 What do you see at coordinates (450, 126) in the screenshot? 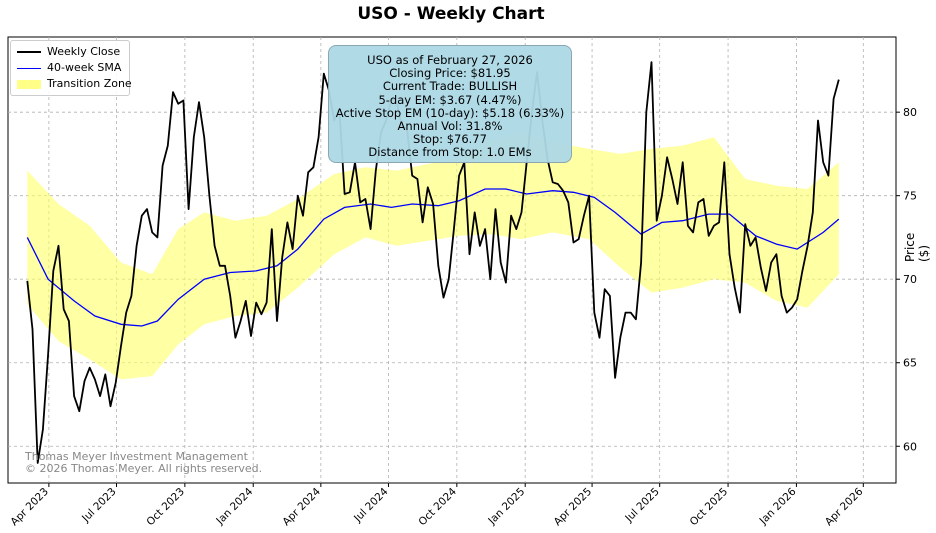
I see `info-line-annual-vol: Annual Vol: 31.8%` at bounding box center [450, 126].